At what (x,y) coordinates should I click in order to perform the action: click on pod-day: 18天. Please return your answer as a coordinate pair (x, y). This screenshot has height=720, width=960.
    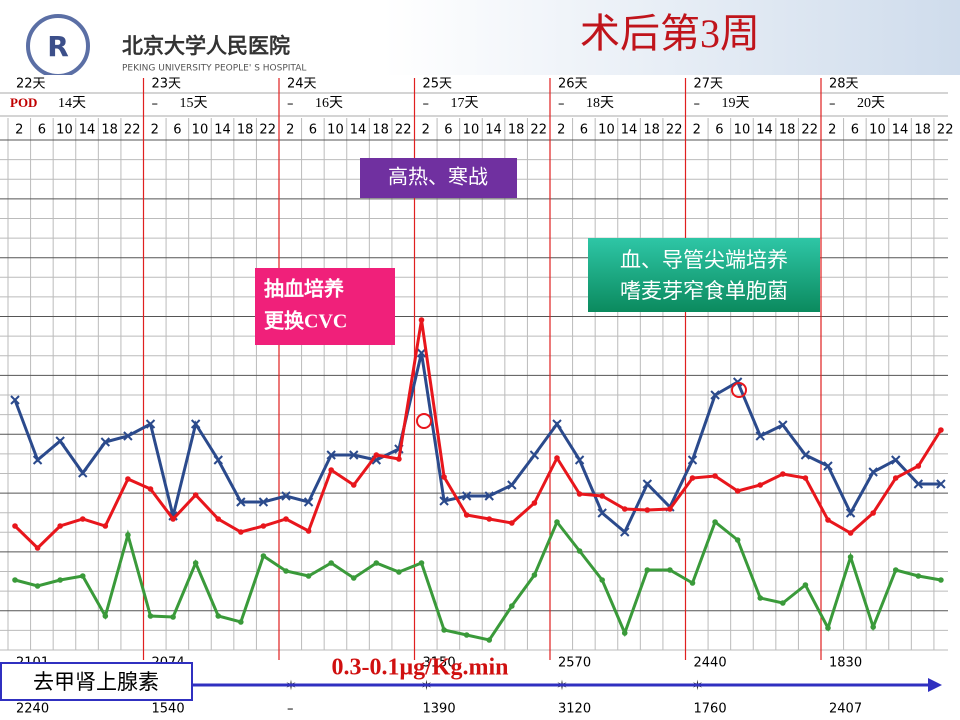
    Looking at the image, I should click on (600, 103).